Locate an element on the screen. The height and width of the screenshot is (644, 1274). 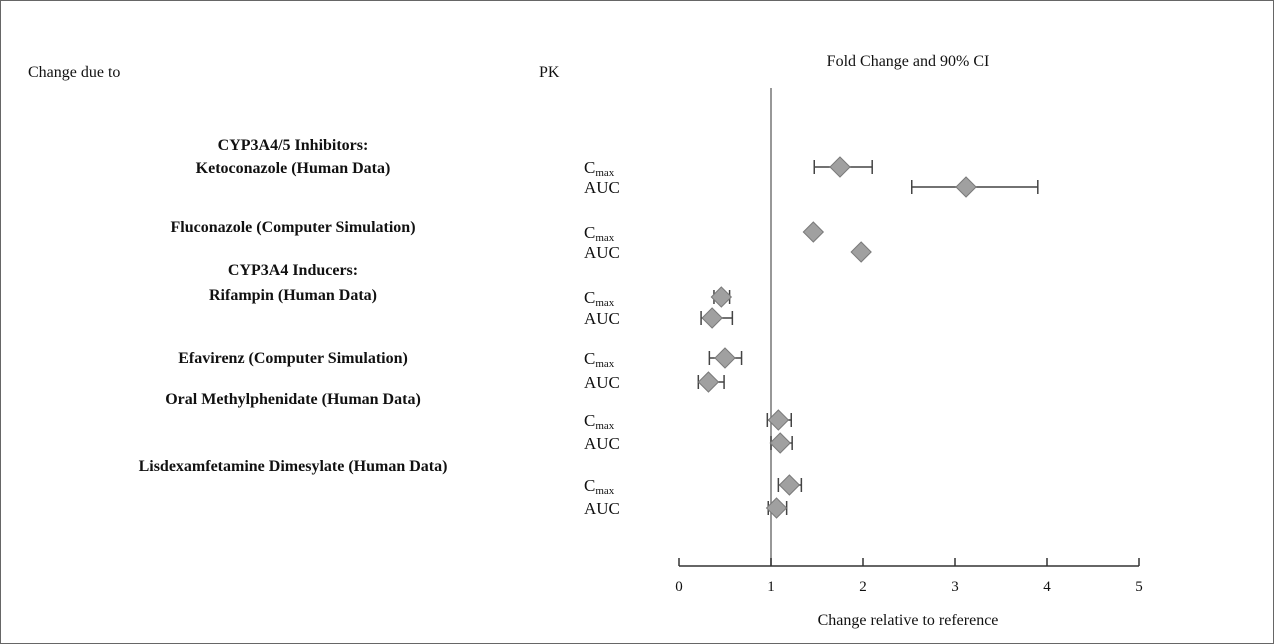
header-change-due-to: Change due to is located at coordinates (74, 72).